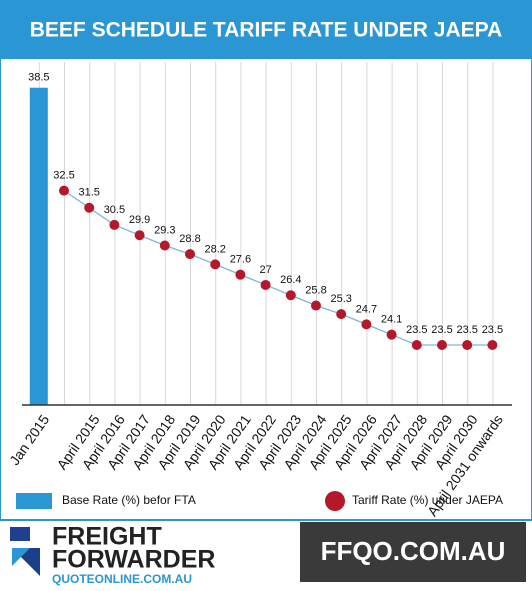  I want to click on logo-shape, so click(21, 557).